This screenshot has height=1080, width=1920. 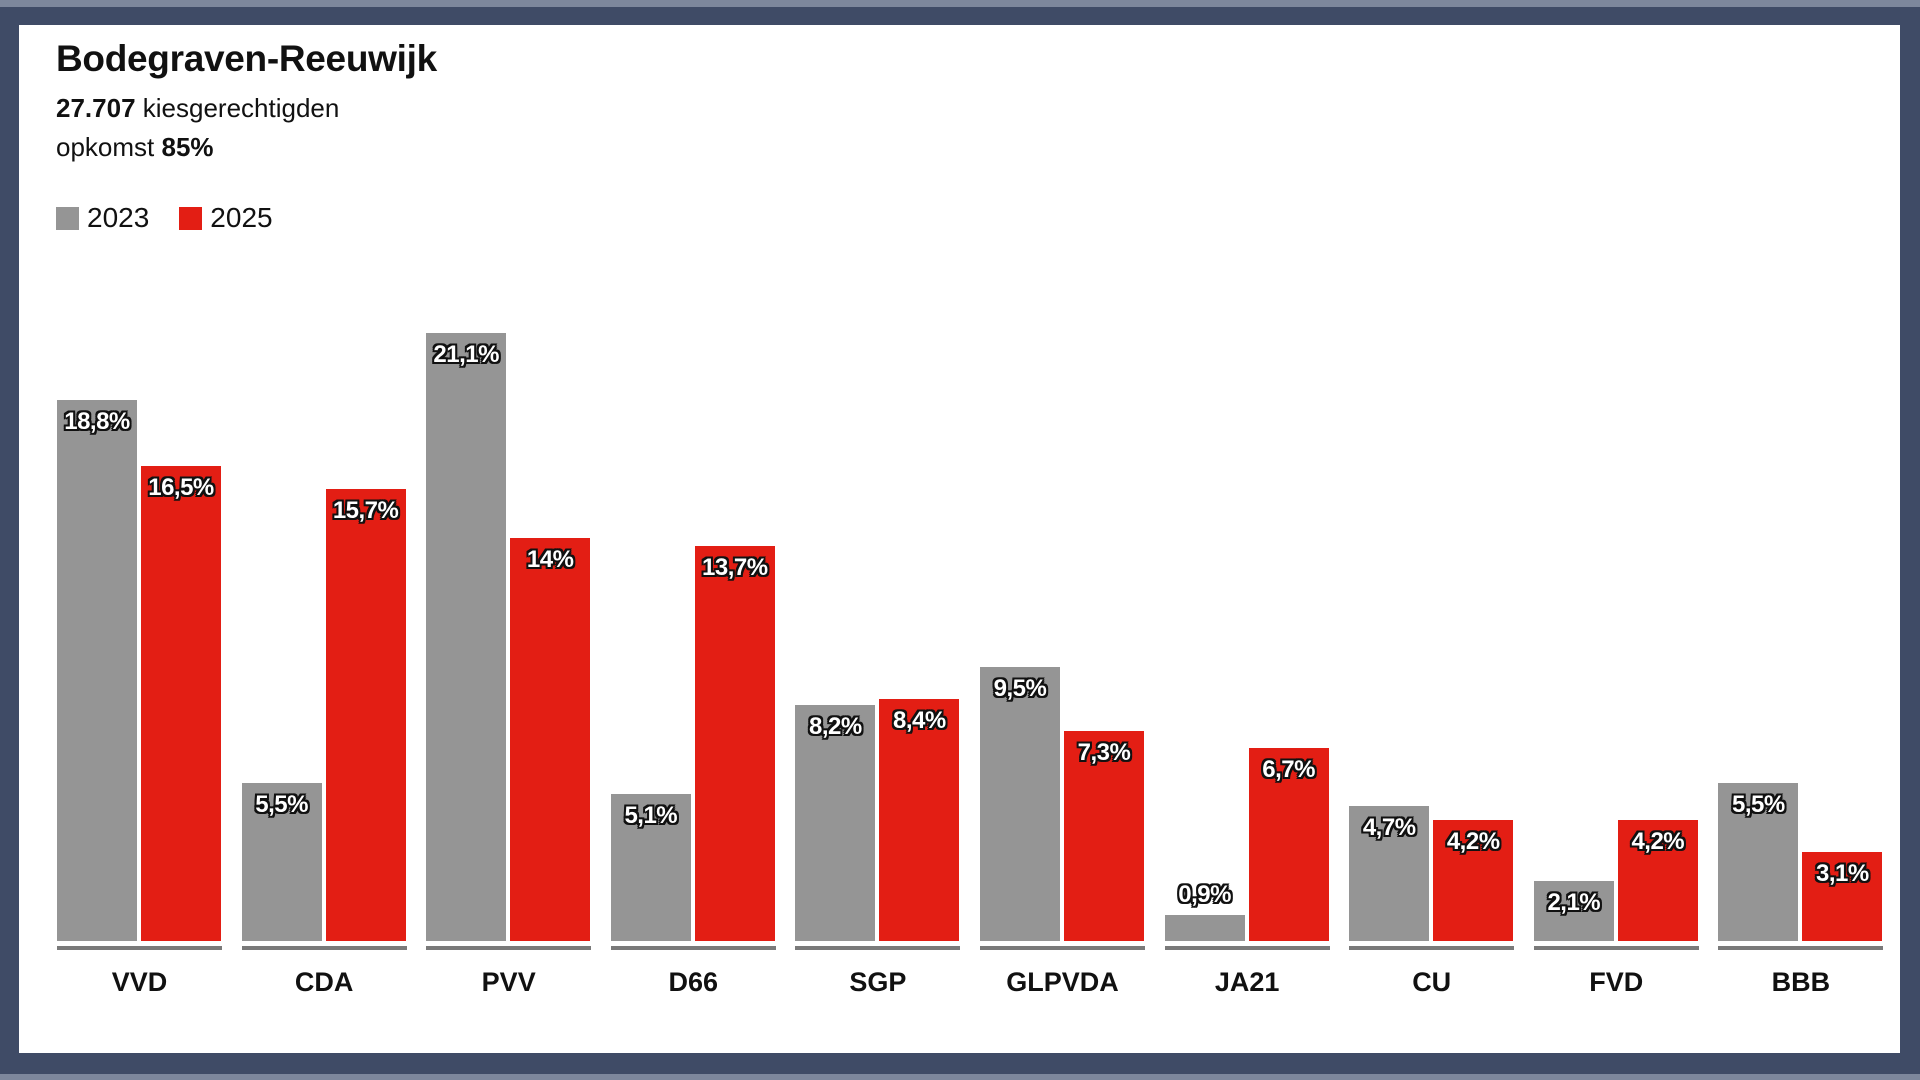 I want to click on bar-2025-ja21: 6,7%, so click(x=1288, y=844).